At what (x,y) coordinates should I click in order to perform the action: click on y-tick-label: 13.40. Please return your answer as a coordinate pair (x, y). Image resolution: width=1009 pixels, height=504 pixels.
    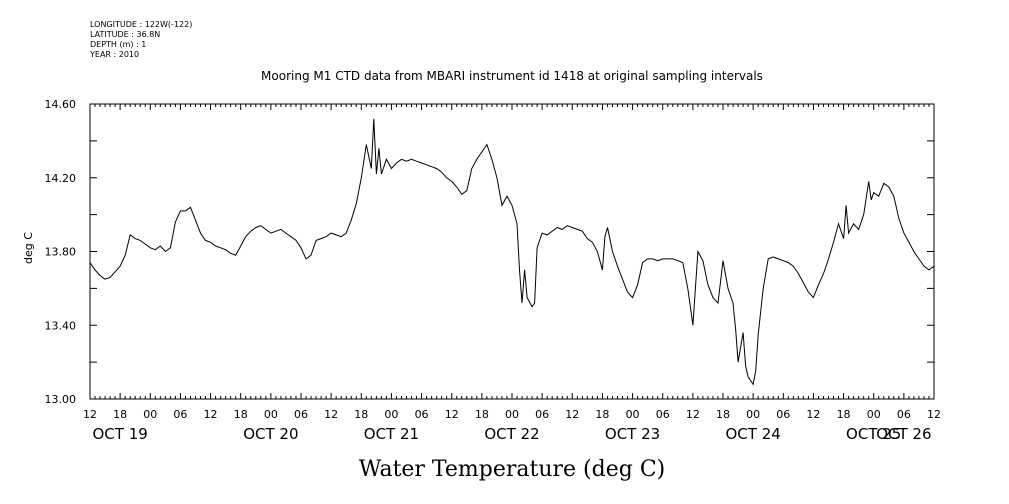
    Looking at the image, I should click on (61, 325).